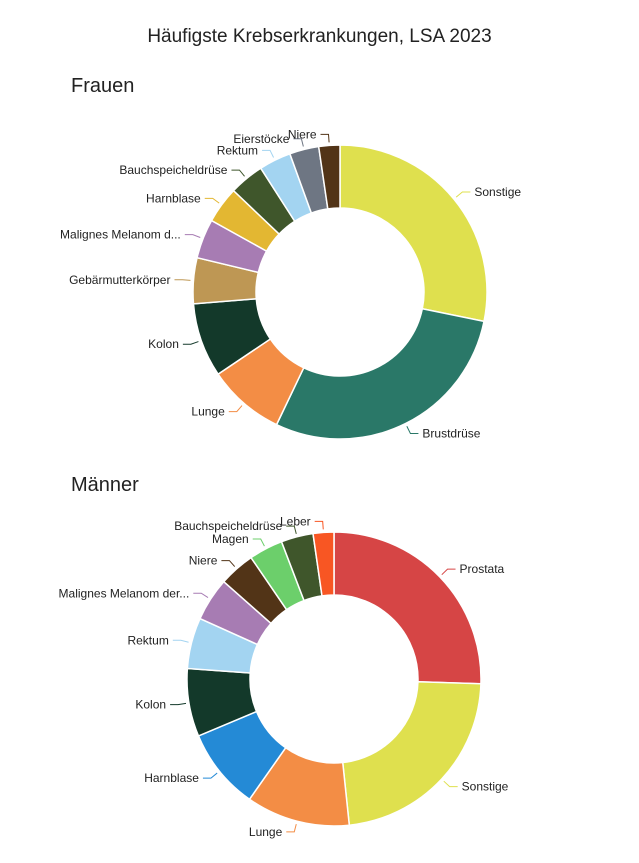 The height and width of the screenshot is (863, 639). I want to click on slice-label-gebaermutterkoerper: Gebärmutterkörper, so click(119, 280).